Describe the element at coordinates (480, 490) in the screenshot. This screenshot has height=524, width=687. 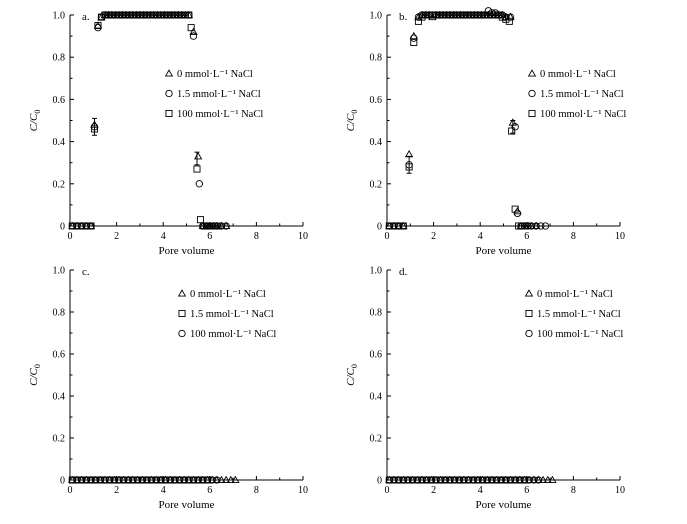
I see `x-tick-label: 4` at that location.